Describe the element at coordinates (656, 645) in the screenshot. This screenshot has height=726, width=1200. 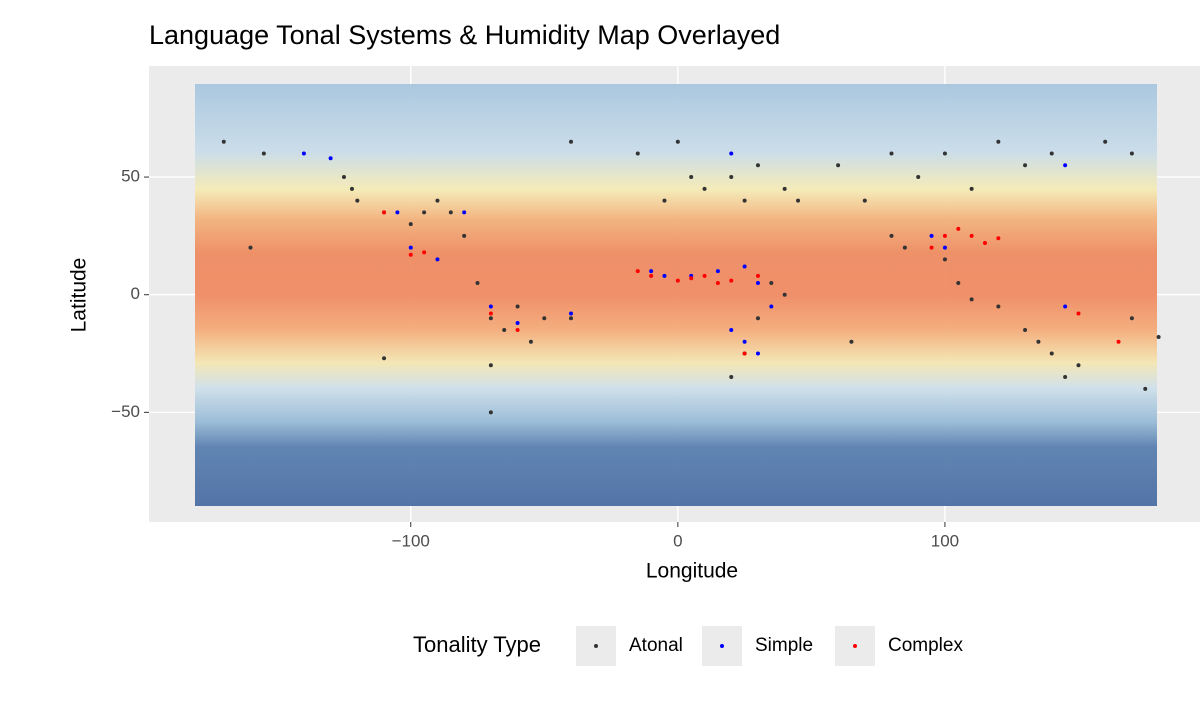
I see `legend-label: Atonal` at that location.